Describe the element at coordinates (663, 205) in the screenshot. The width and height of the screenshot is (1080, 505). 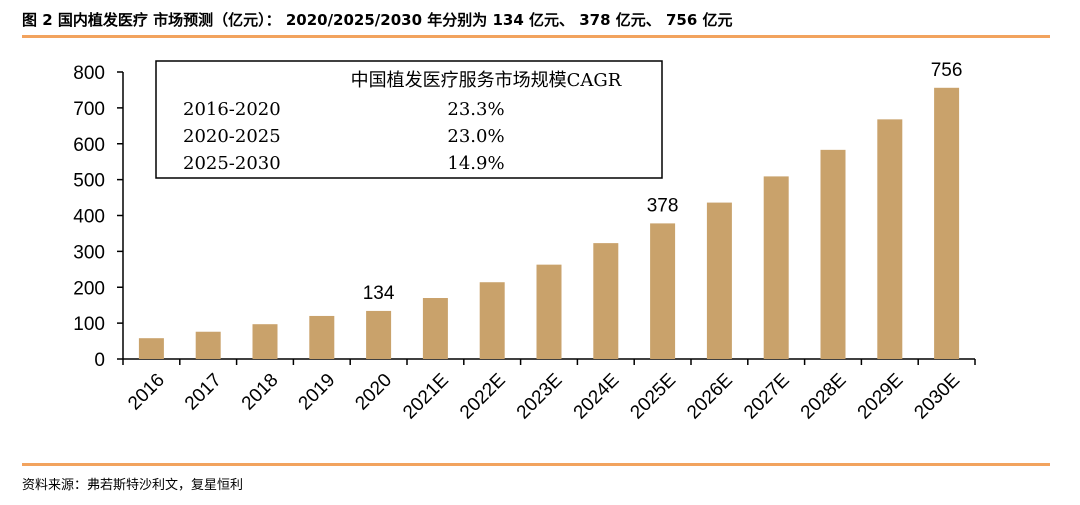
I see `data-label: 378` at that location.